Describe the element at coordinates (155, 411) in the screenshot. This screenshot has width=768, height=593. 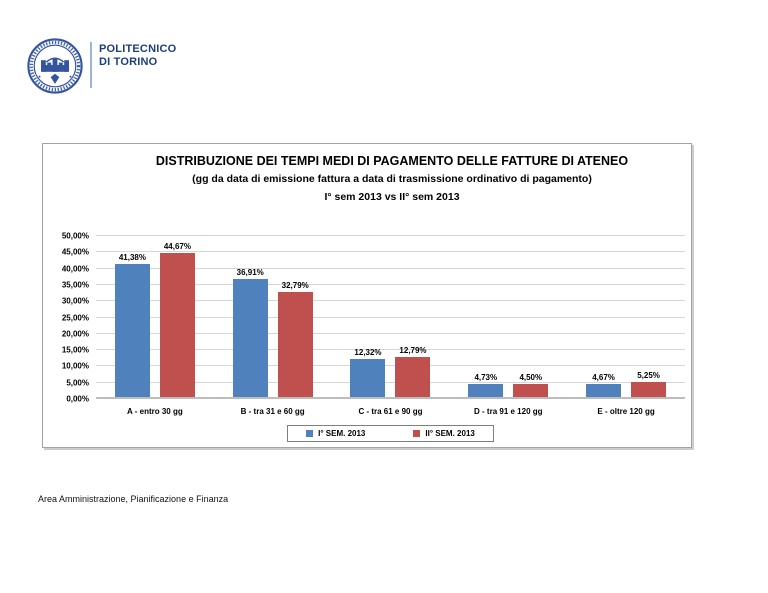
I see `x-category-label: A - entro 30 gg` at that location.